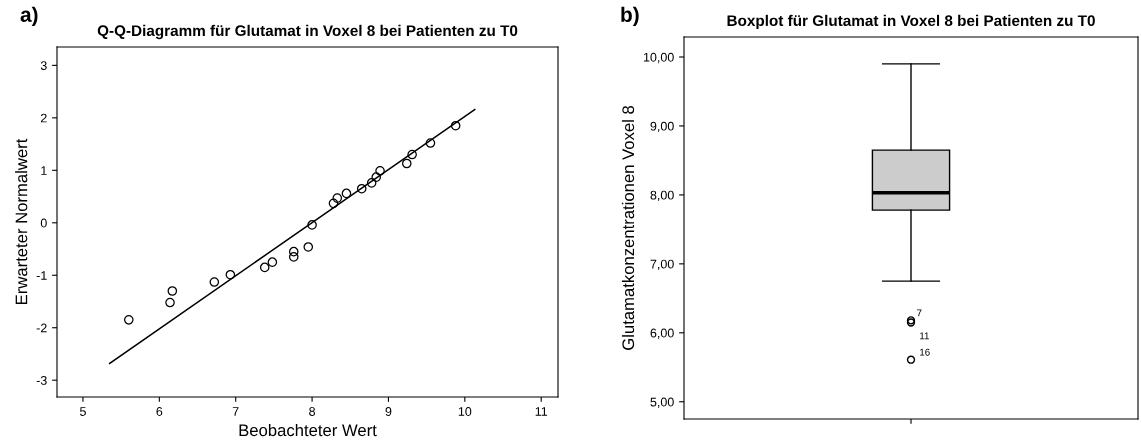 This screenshot has height=445, width=1142. Describe the element at coordinates (658, 58) in the screenshot. I see `y-tick-label: 10,00` at that location.